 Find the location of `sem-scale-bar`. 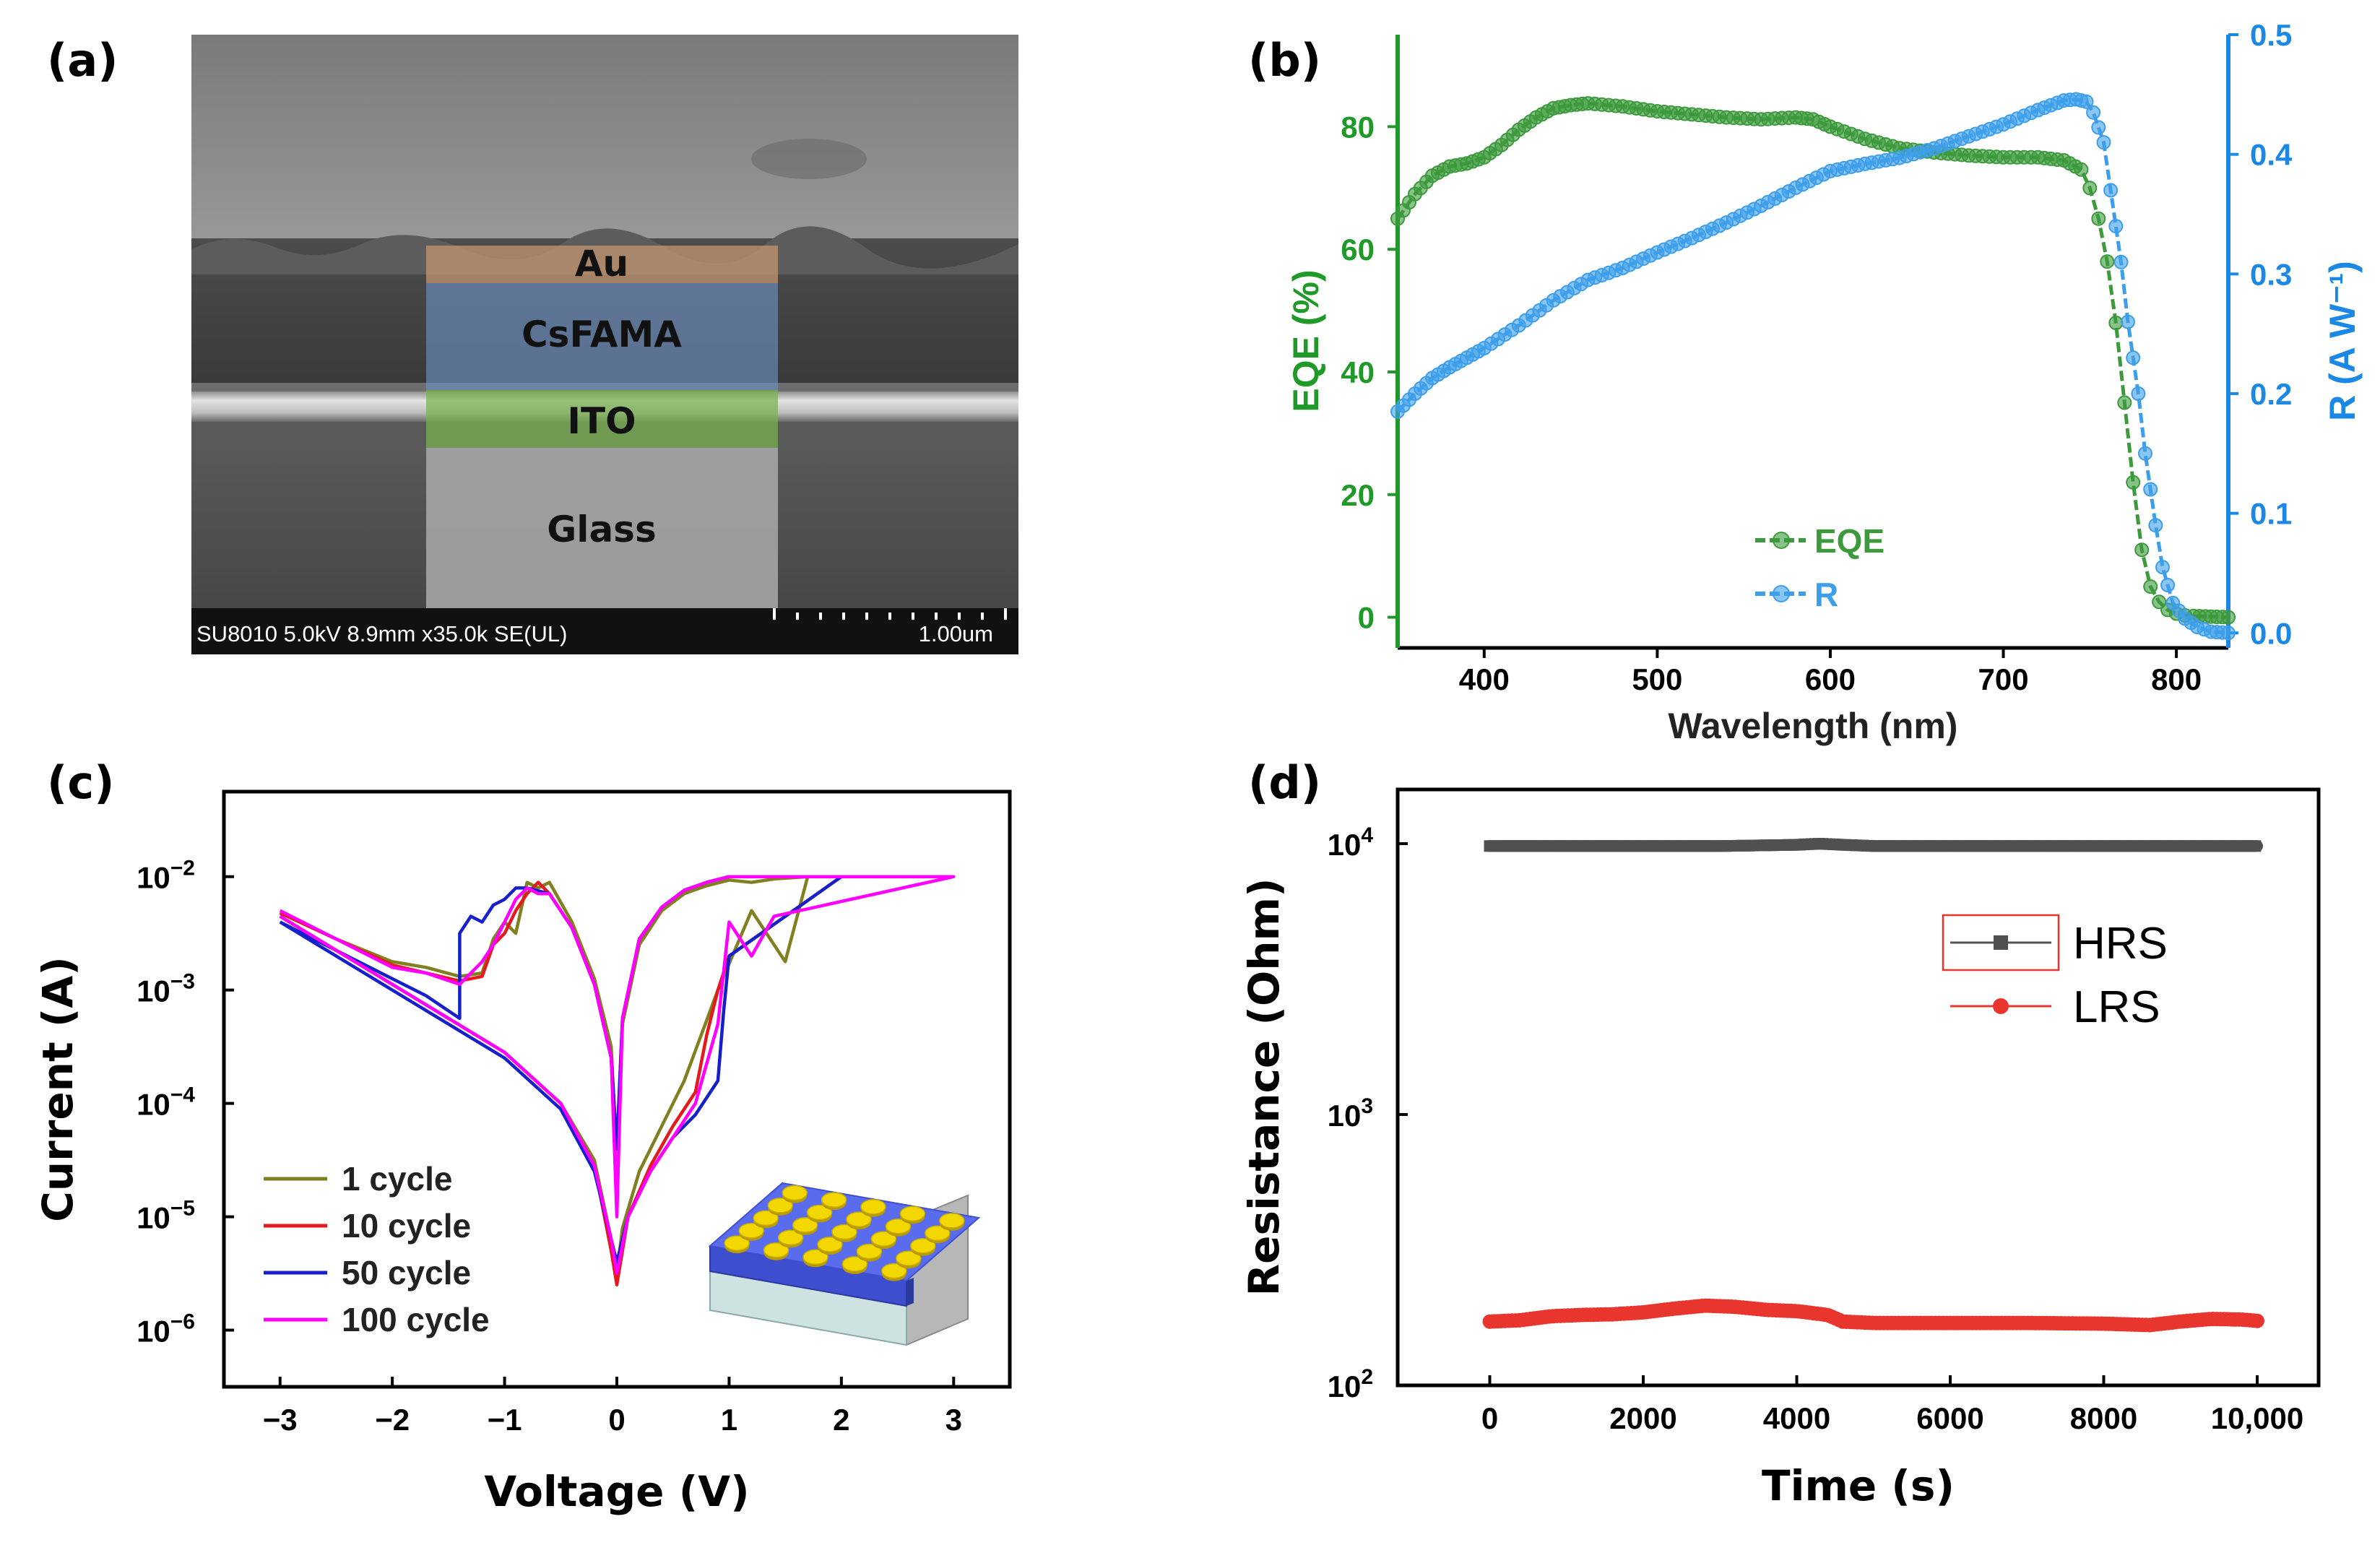

sem-scale-bar is located at coordinates (890, 614).